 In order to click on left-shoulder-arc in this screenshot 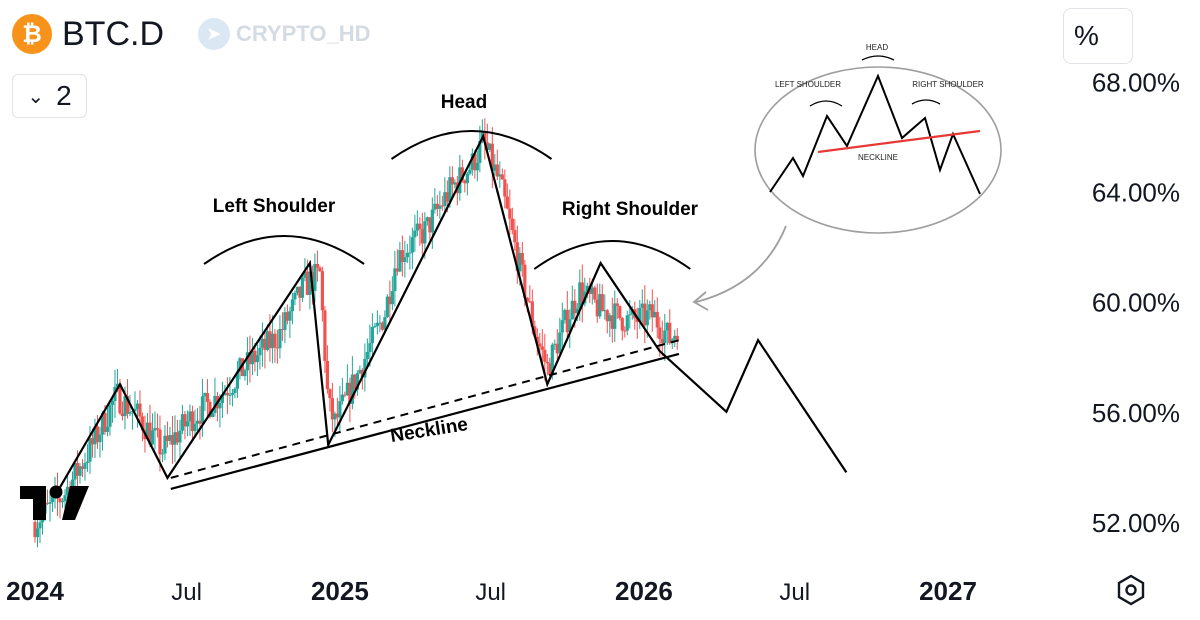, I will do `click(284, 250)`.